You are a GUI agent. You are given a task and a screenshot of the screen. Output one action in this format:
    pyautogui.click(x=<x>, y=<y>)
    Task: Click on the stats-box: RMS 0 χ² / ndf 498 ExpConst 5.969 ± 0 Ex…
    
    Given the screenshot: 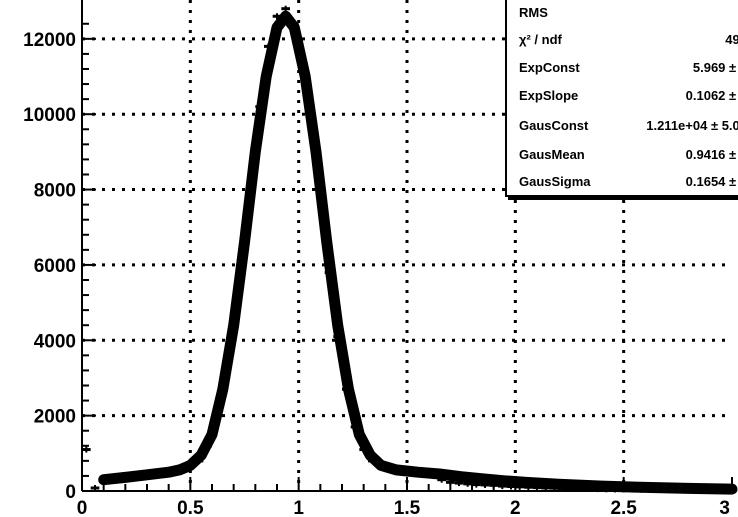 What is the action you would take?
    pyautogui.click(x=621, y=98)
    